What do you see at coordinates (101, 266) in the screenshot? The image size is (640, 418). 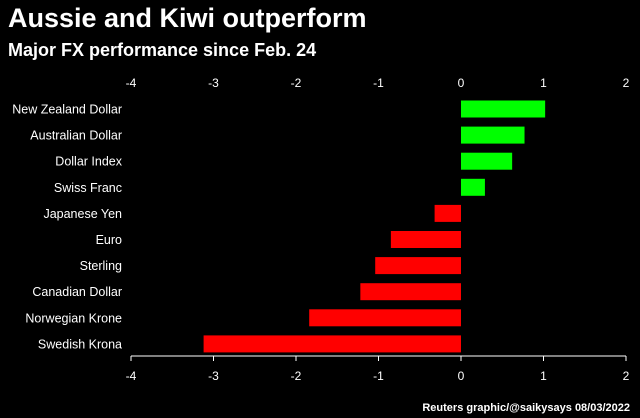 I see `category-label: Sterling` at bounding box center [101, 266].